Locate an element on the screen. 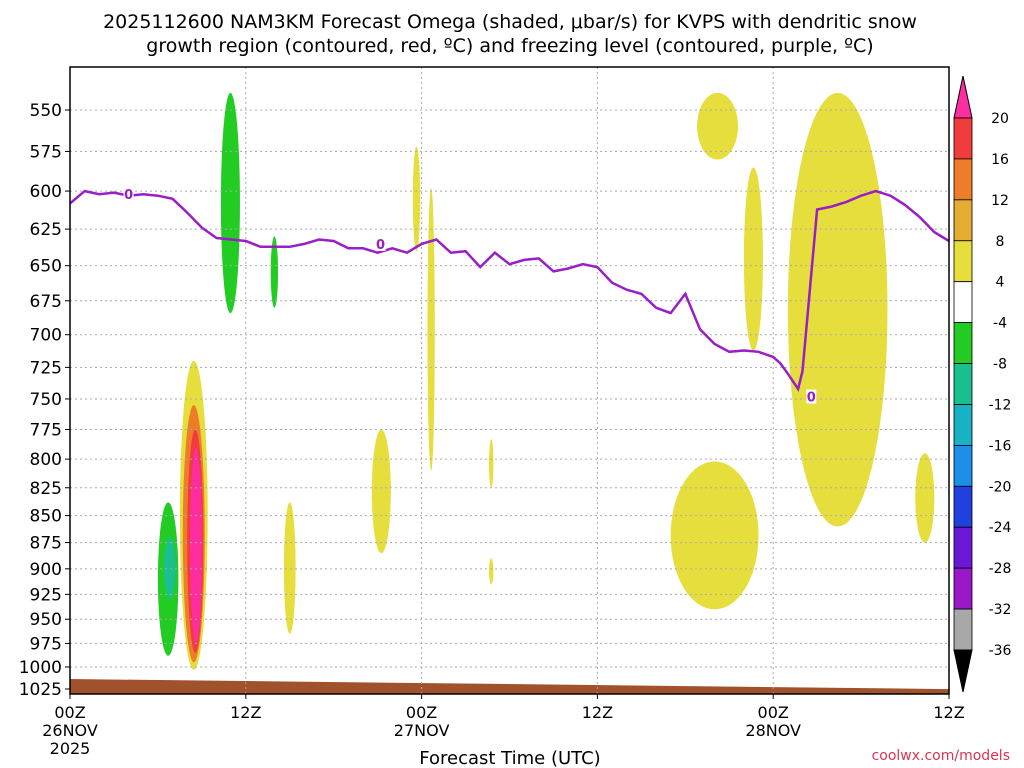  colorbar-label-10: -24 is located at coordinates (1000, 528).